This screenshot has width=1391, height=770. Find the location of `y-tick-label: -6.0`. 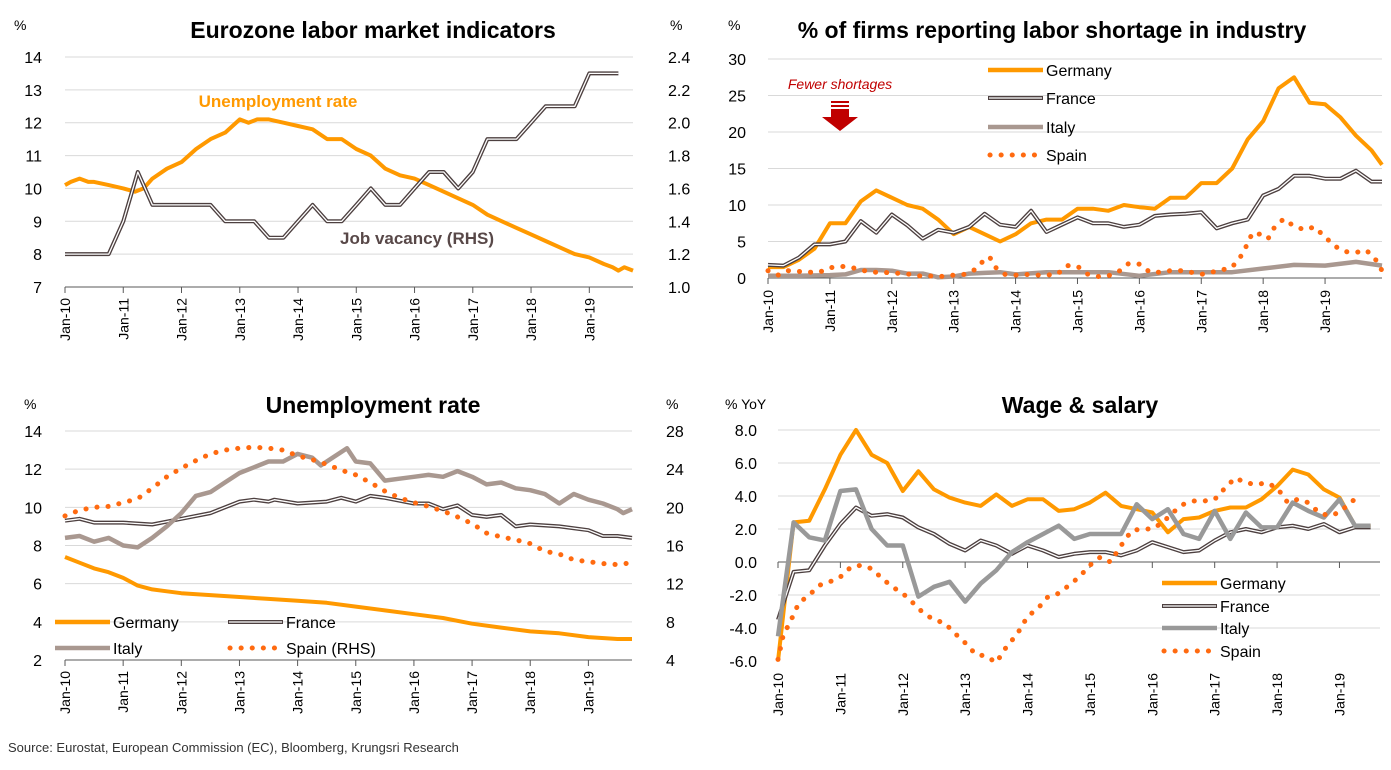

y-tick-label: -6.0 is located at coordinates (743, 662).